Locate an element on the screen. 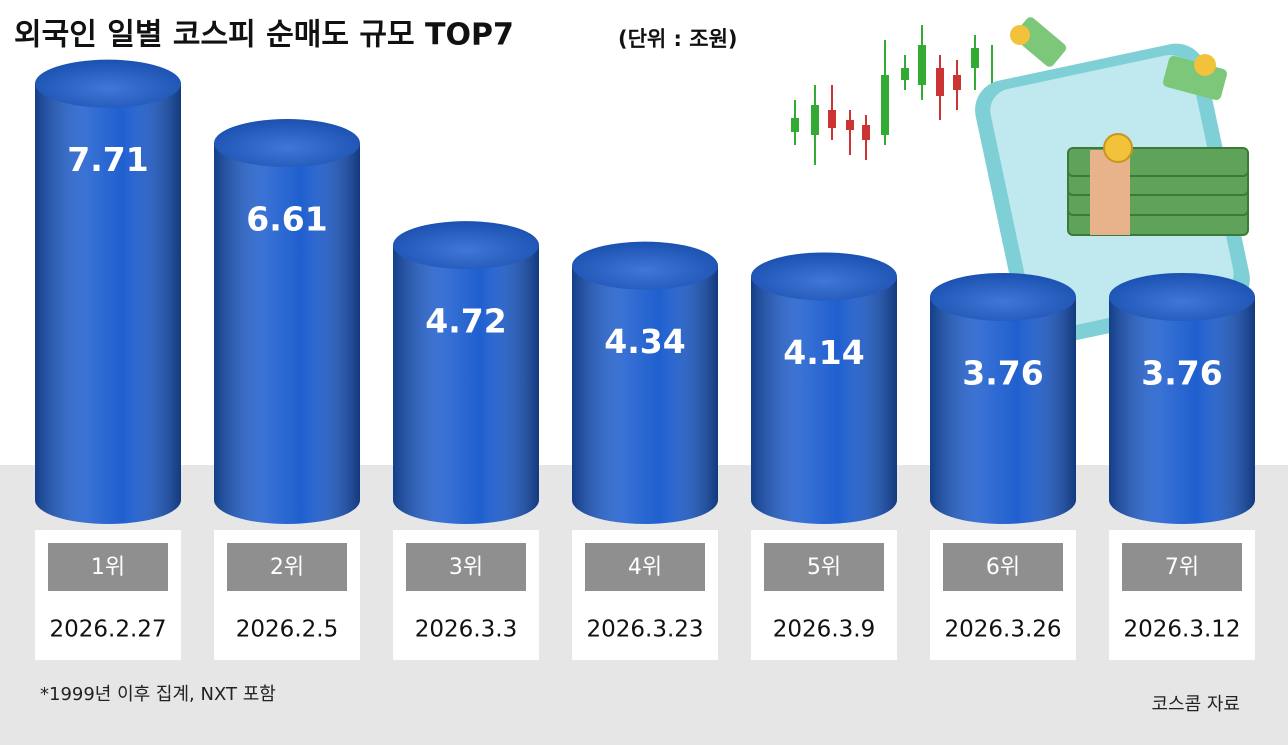 This screenshot has height=745, width=1288. source: 코스콤 자료 is located at coordinates (1195, 704).